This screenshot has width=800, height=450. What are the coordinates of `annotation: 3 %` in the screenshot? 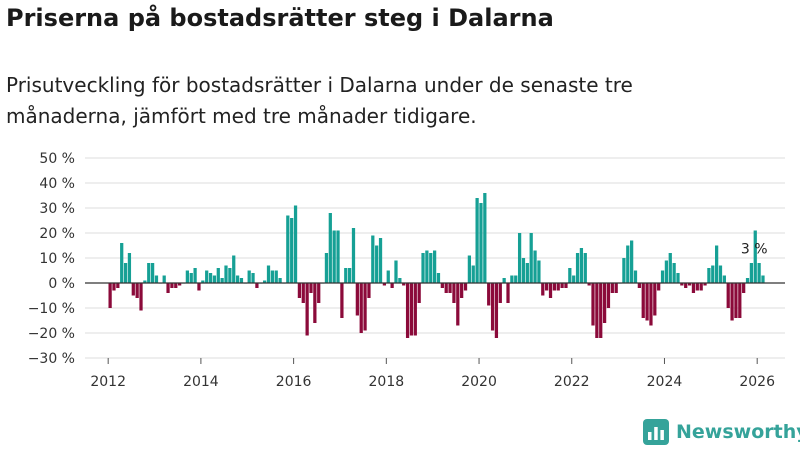 It's located at (754, 250).